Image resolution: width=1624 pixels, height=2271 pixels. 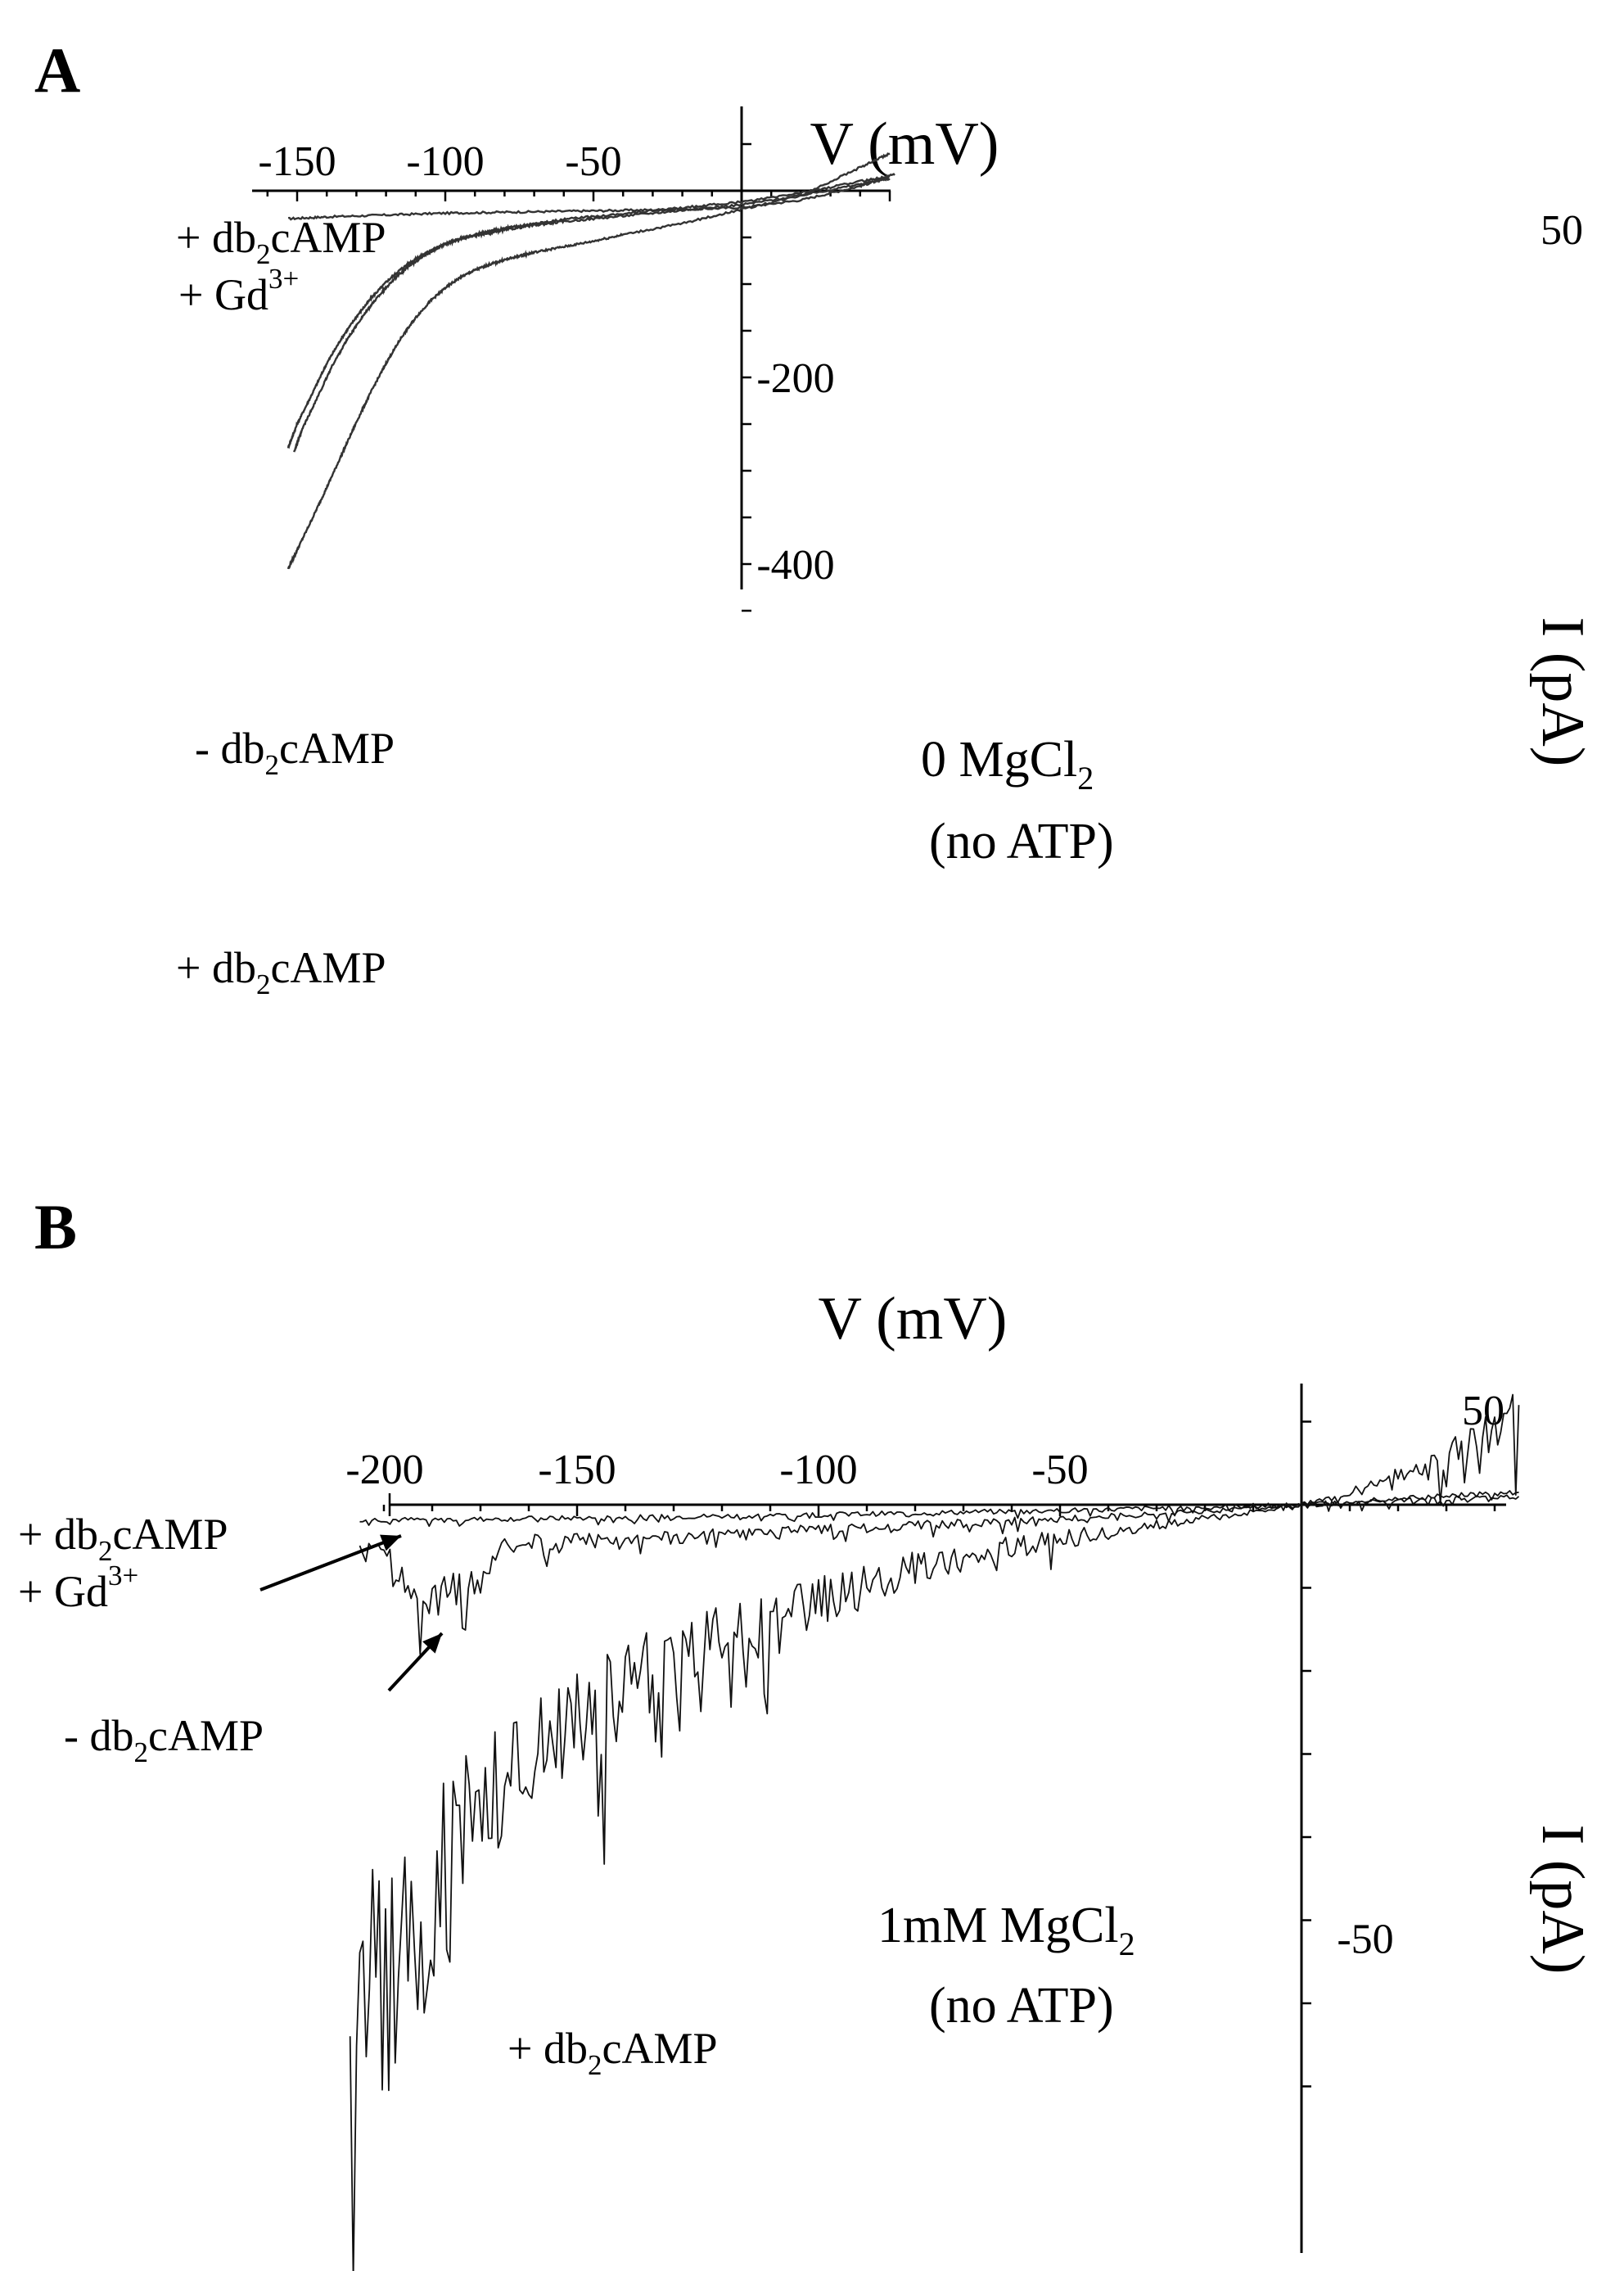 What do you see at coordinates (1006, 1966) in the screenshot?
I see `panel-b-condition: 1mM MgCl2 (no ATP)` at bounding box center [1006, 1966].